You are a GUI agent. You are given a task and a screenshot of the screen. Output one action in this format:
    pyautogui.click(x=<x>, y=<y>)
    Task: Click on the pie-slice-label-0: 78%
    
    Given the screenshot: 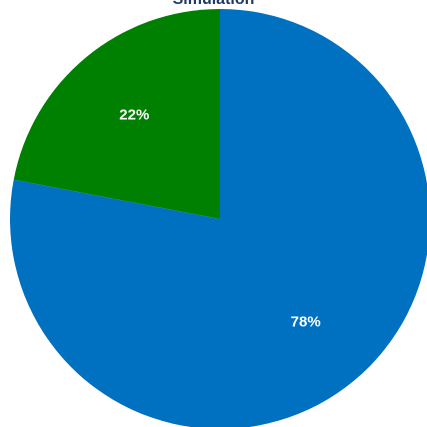 What is the action you would take?
    pyautogui.click(x=306, y=322)
    